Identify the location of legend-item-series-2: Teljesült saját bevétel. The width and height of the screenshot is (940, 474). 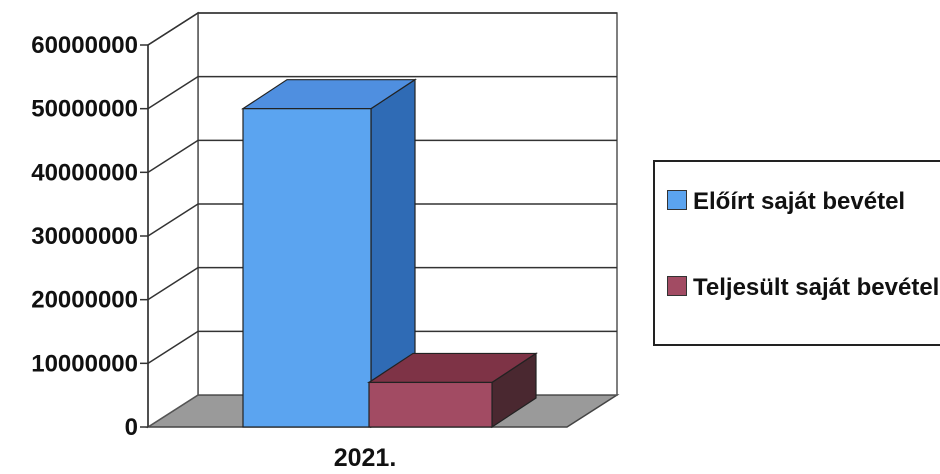
(803, 287).